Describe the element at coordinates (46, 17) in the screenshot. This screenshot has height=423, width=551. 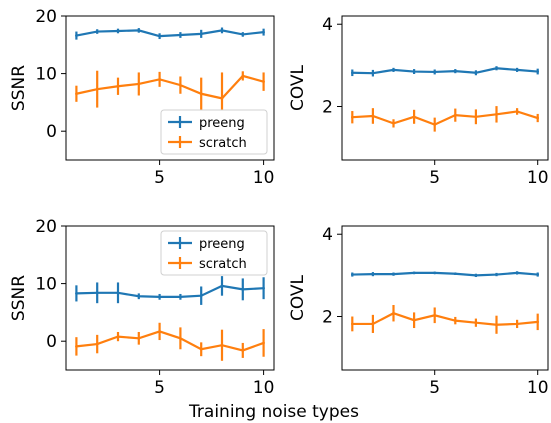
I see `y-tick-label: 20` at that location.